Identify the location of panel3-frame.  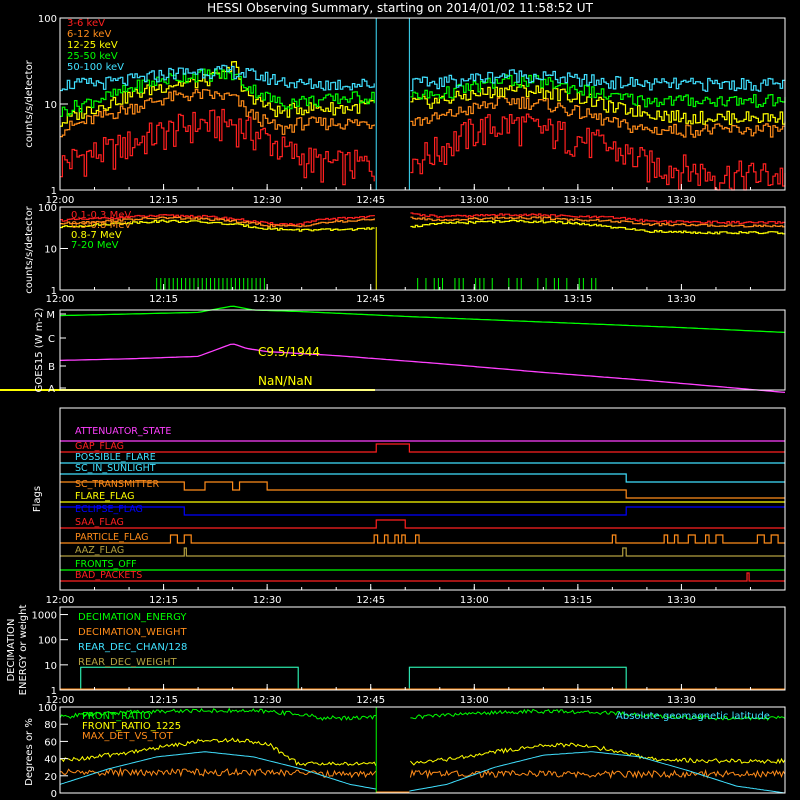
(422, 350).